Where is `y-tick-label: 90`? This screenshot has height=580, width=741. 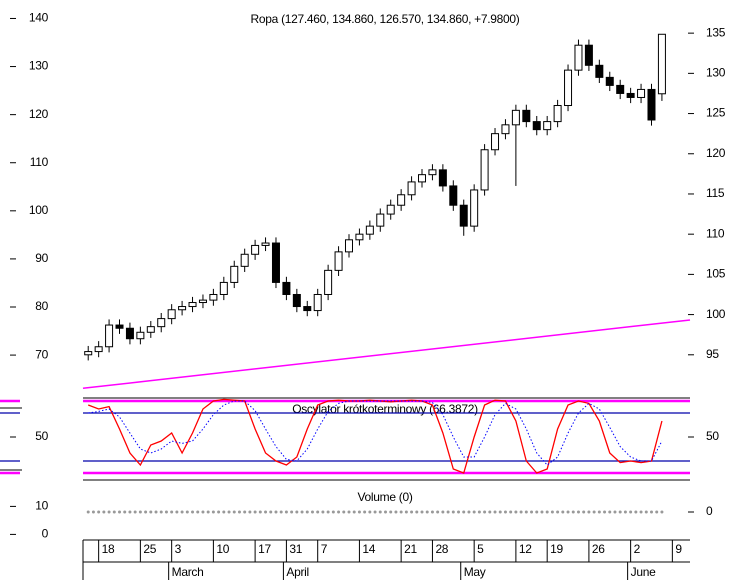
y-tick-label: 90 is located at coordinates (41, 258).